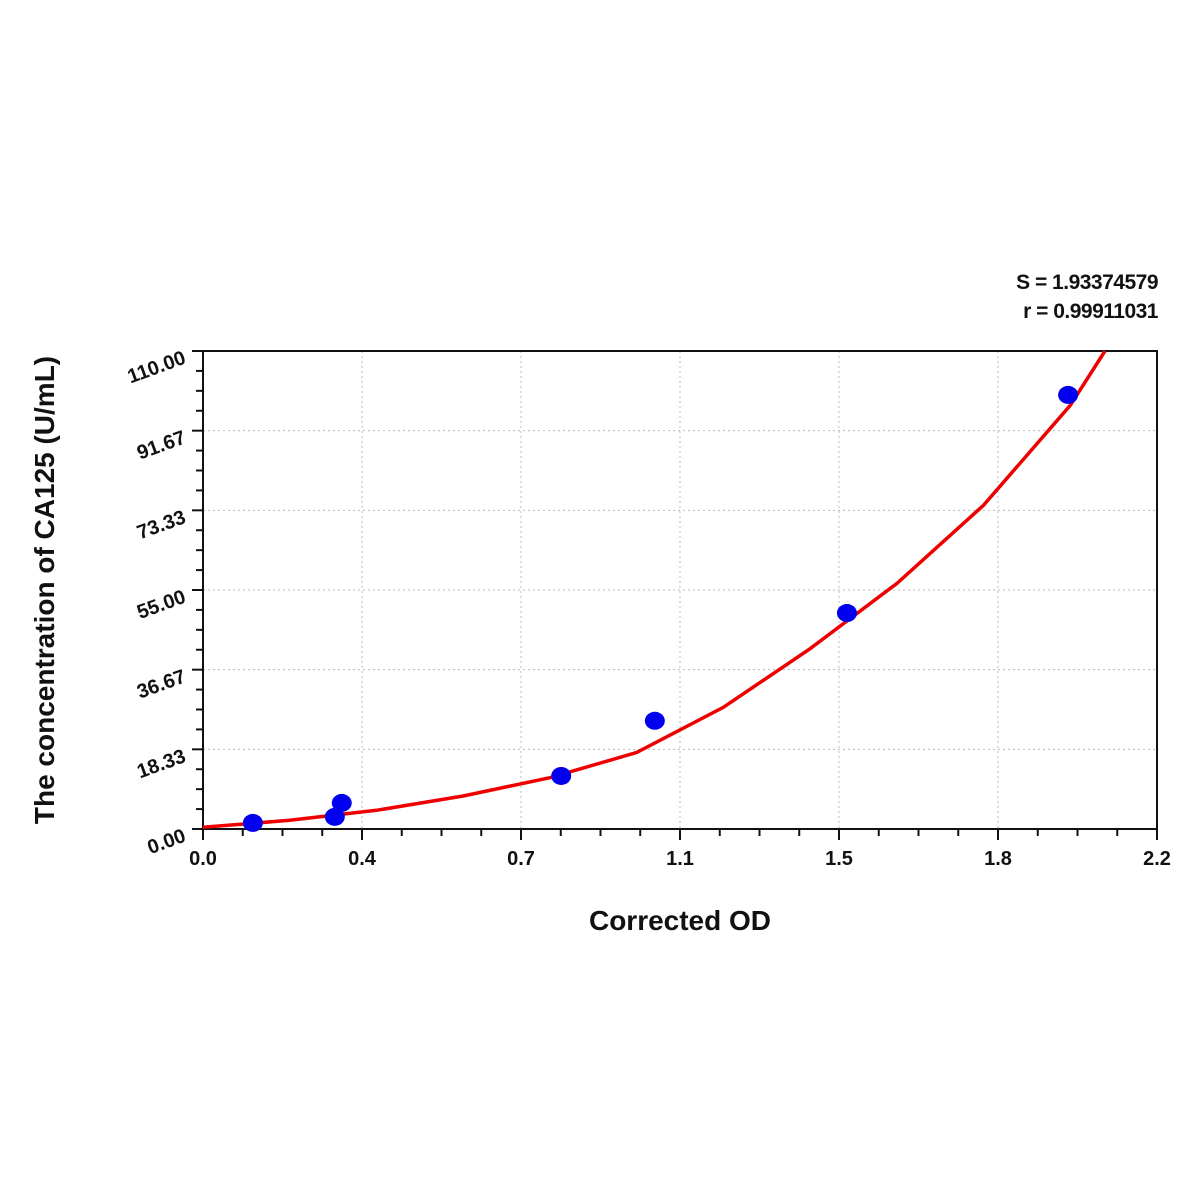 This screenshot has width=1200, height=1200. What do you see at coordinates (362, 859) in the screenshot?
I see `x-tick-label: 0.4` at bounding box center [362, 859].